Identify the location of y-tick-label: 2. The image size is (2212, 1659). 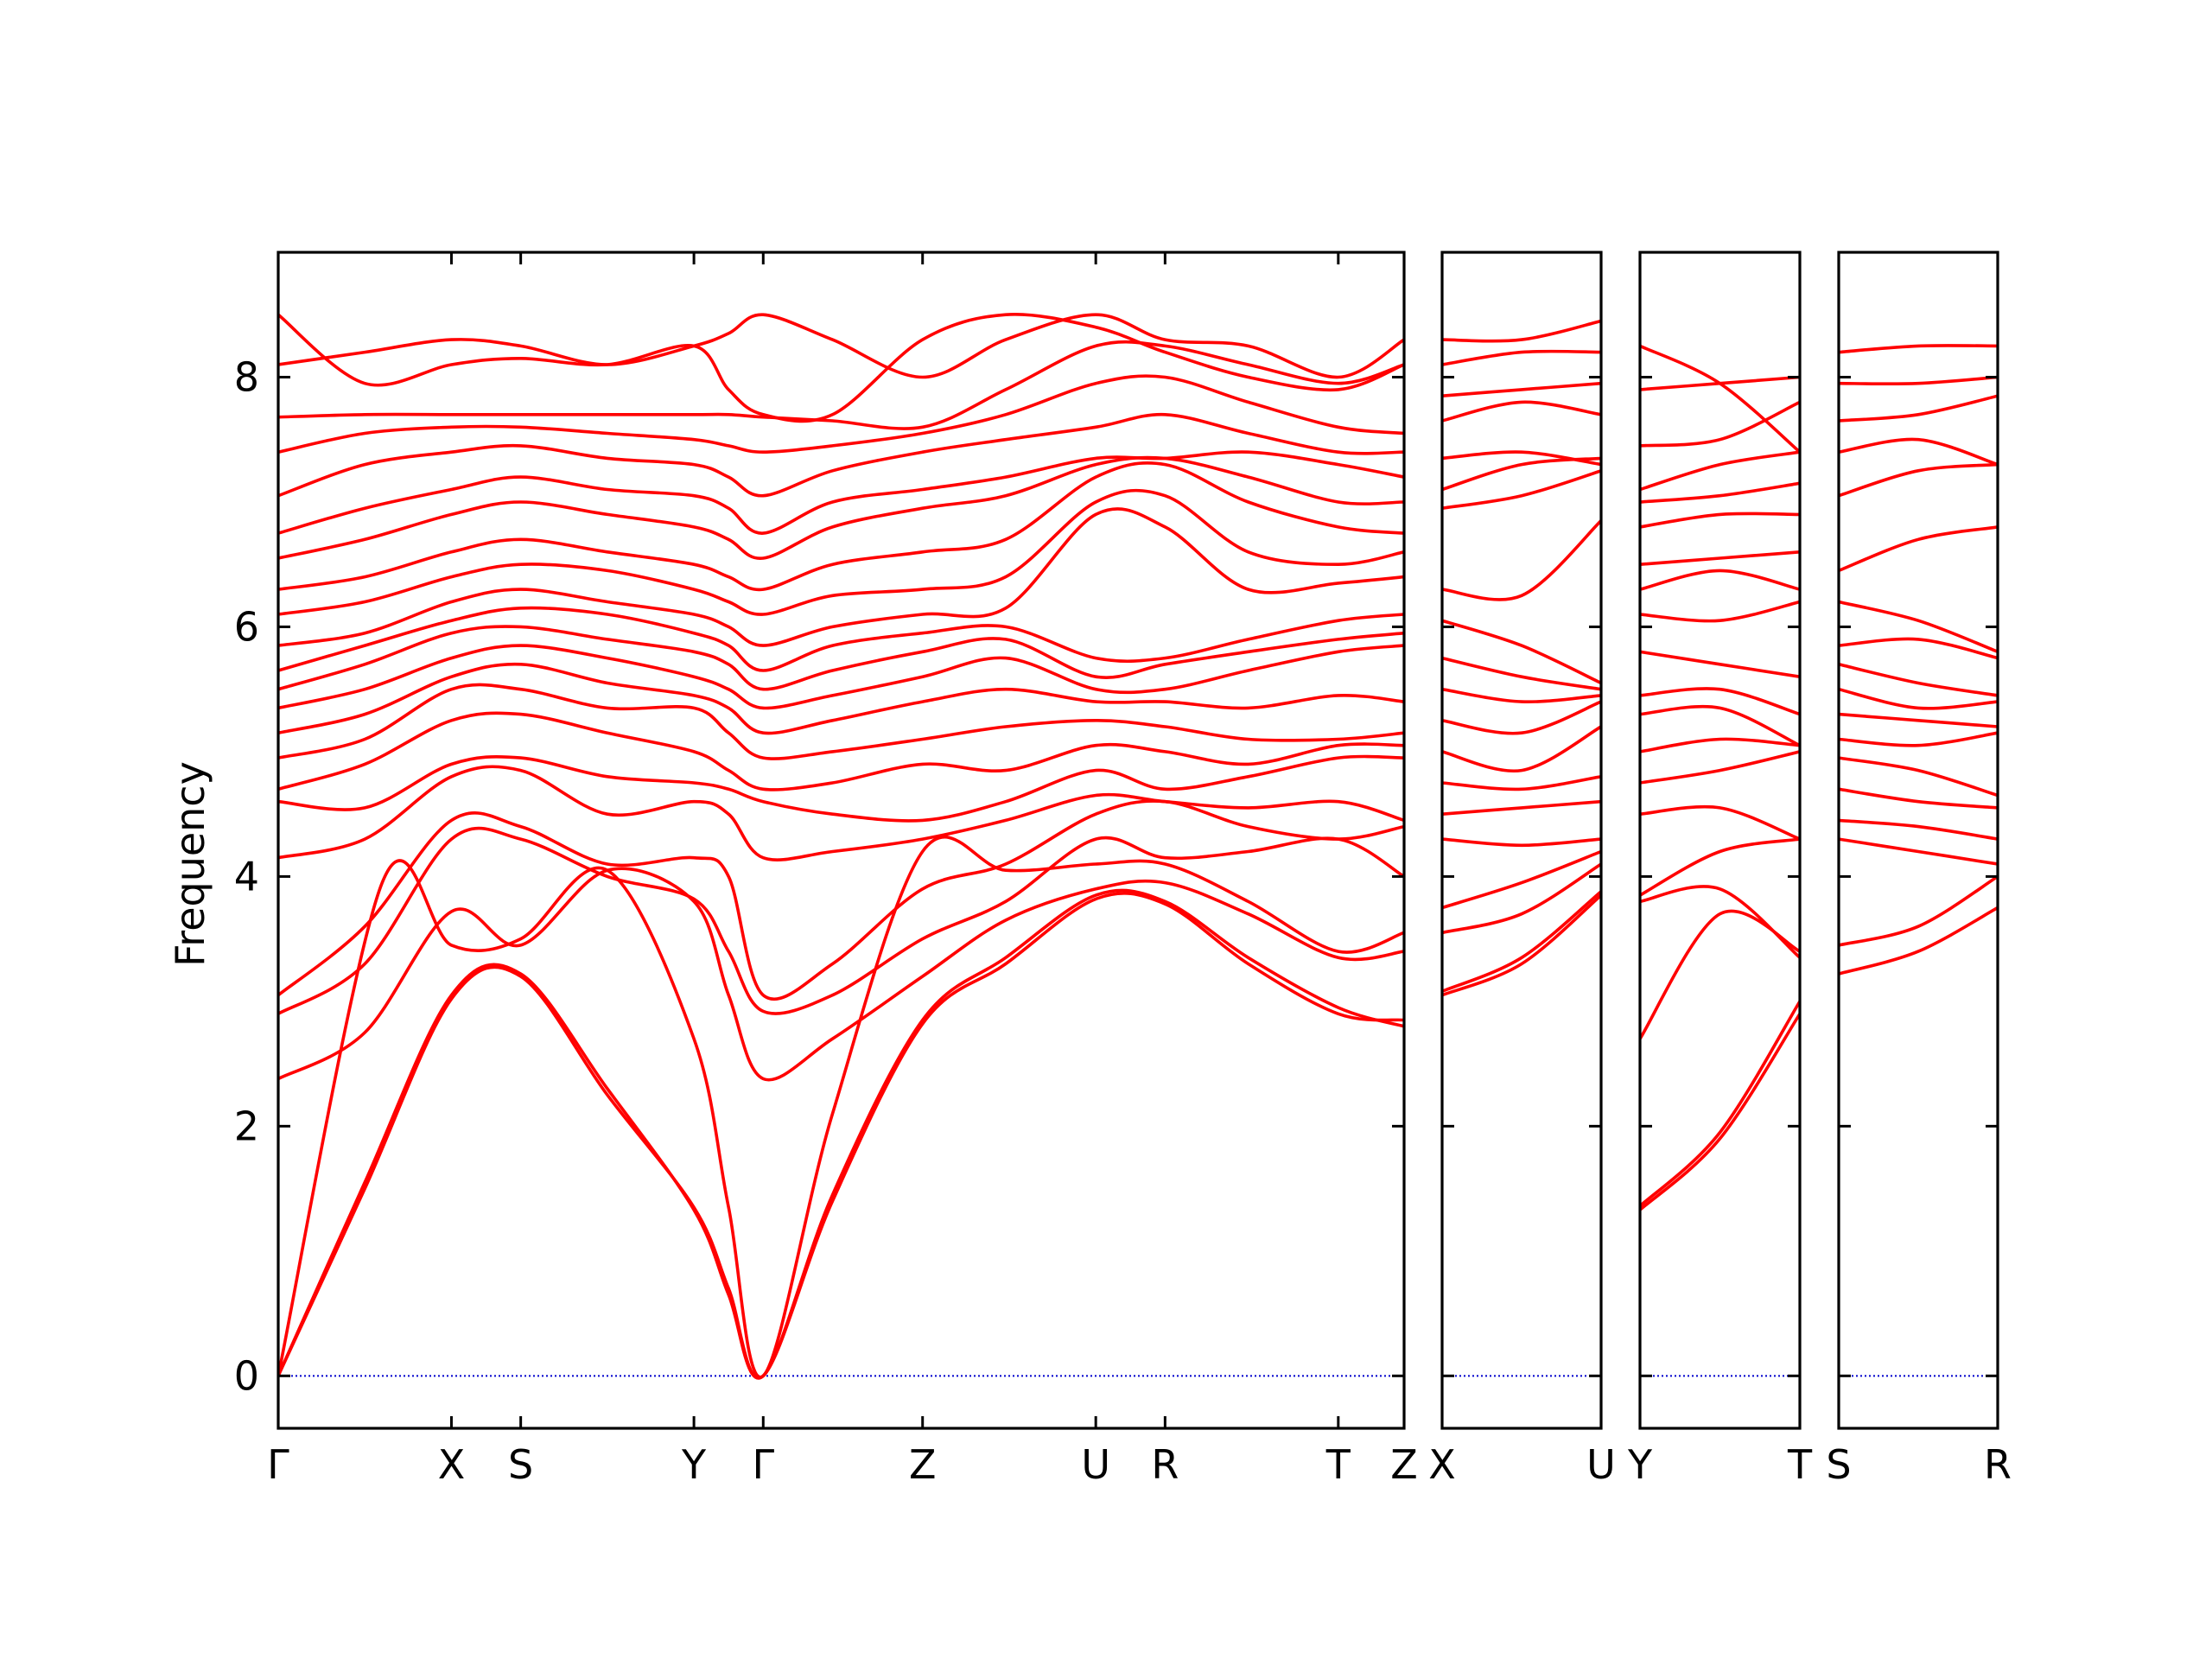
(246, 1126).